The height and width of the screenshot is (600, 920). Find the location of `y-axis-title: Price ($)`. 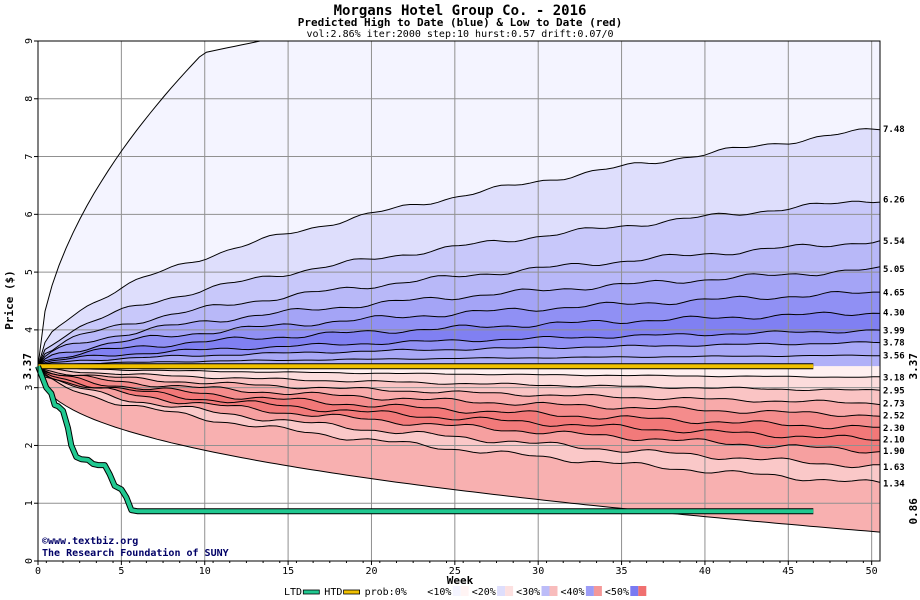

y-axis-title: Price ($) is located at coordinates (9, 300).